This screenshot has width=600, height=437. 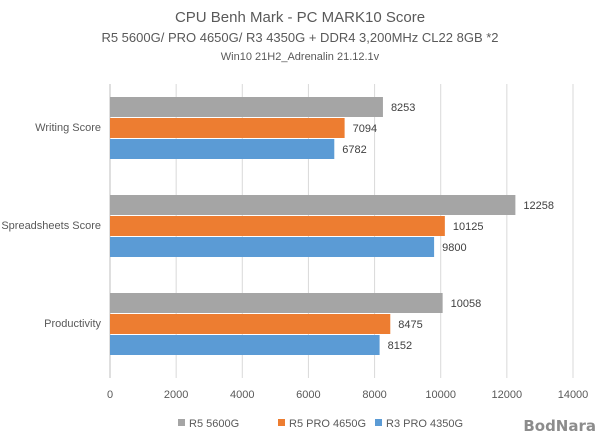 I want to click on x-tick-label: 10000, so click(x=440, y=395).